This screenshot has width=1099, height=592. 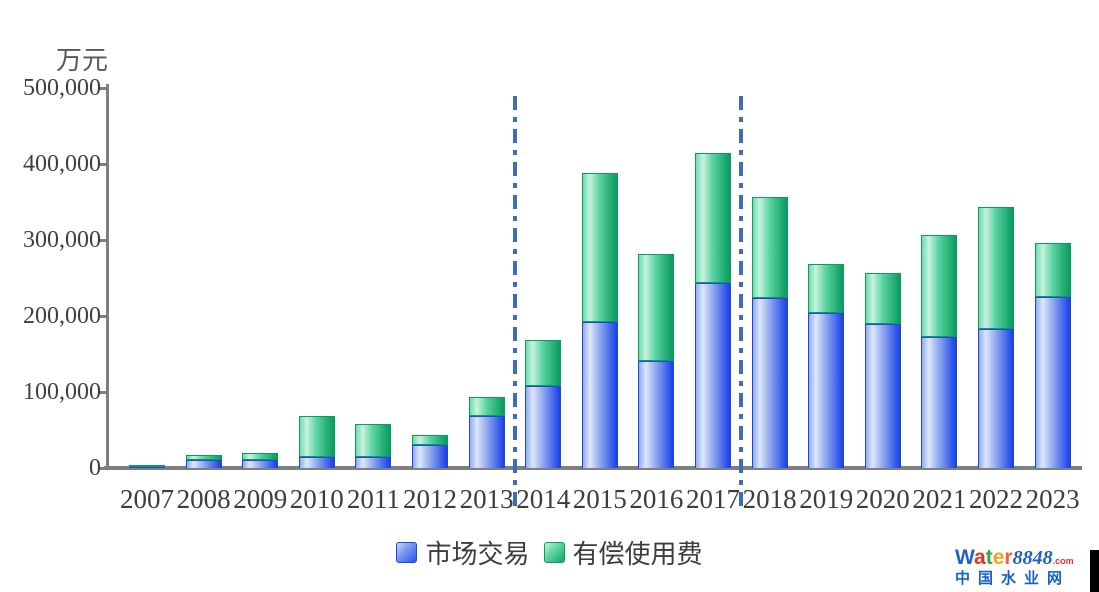 What do you see at coordinates (486, 407) in the screenshot?
I see `bar-segment-2013-有偿使用费` at bounding box center [486, 407].